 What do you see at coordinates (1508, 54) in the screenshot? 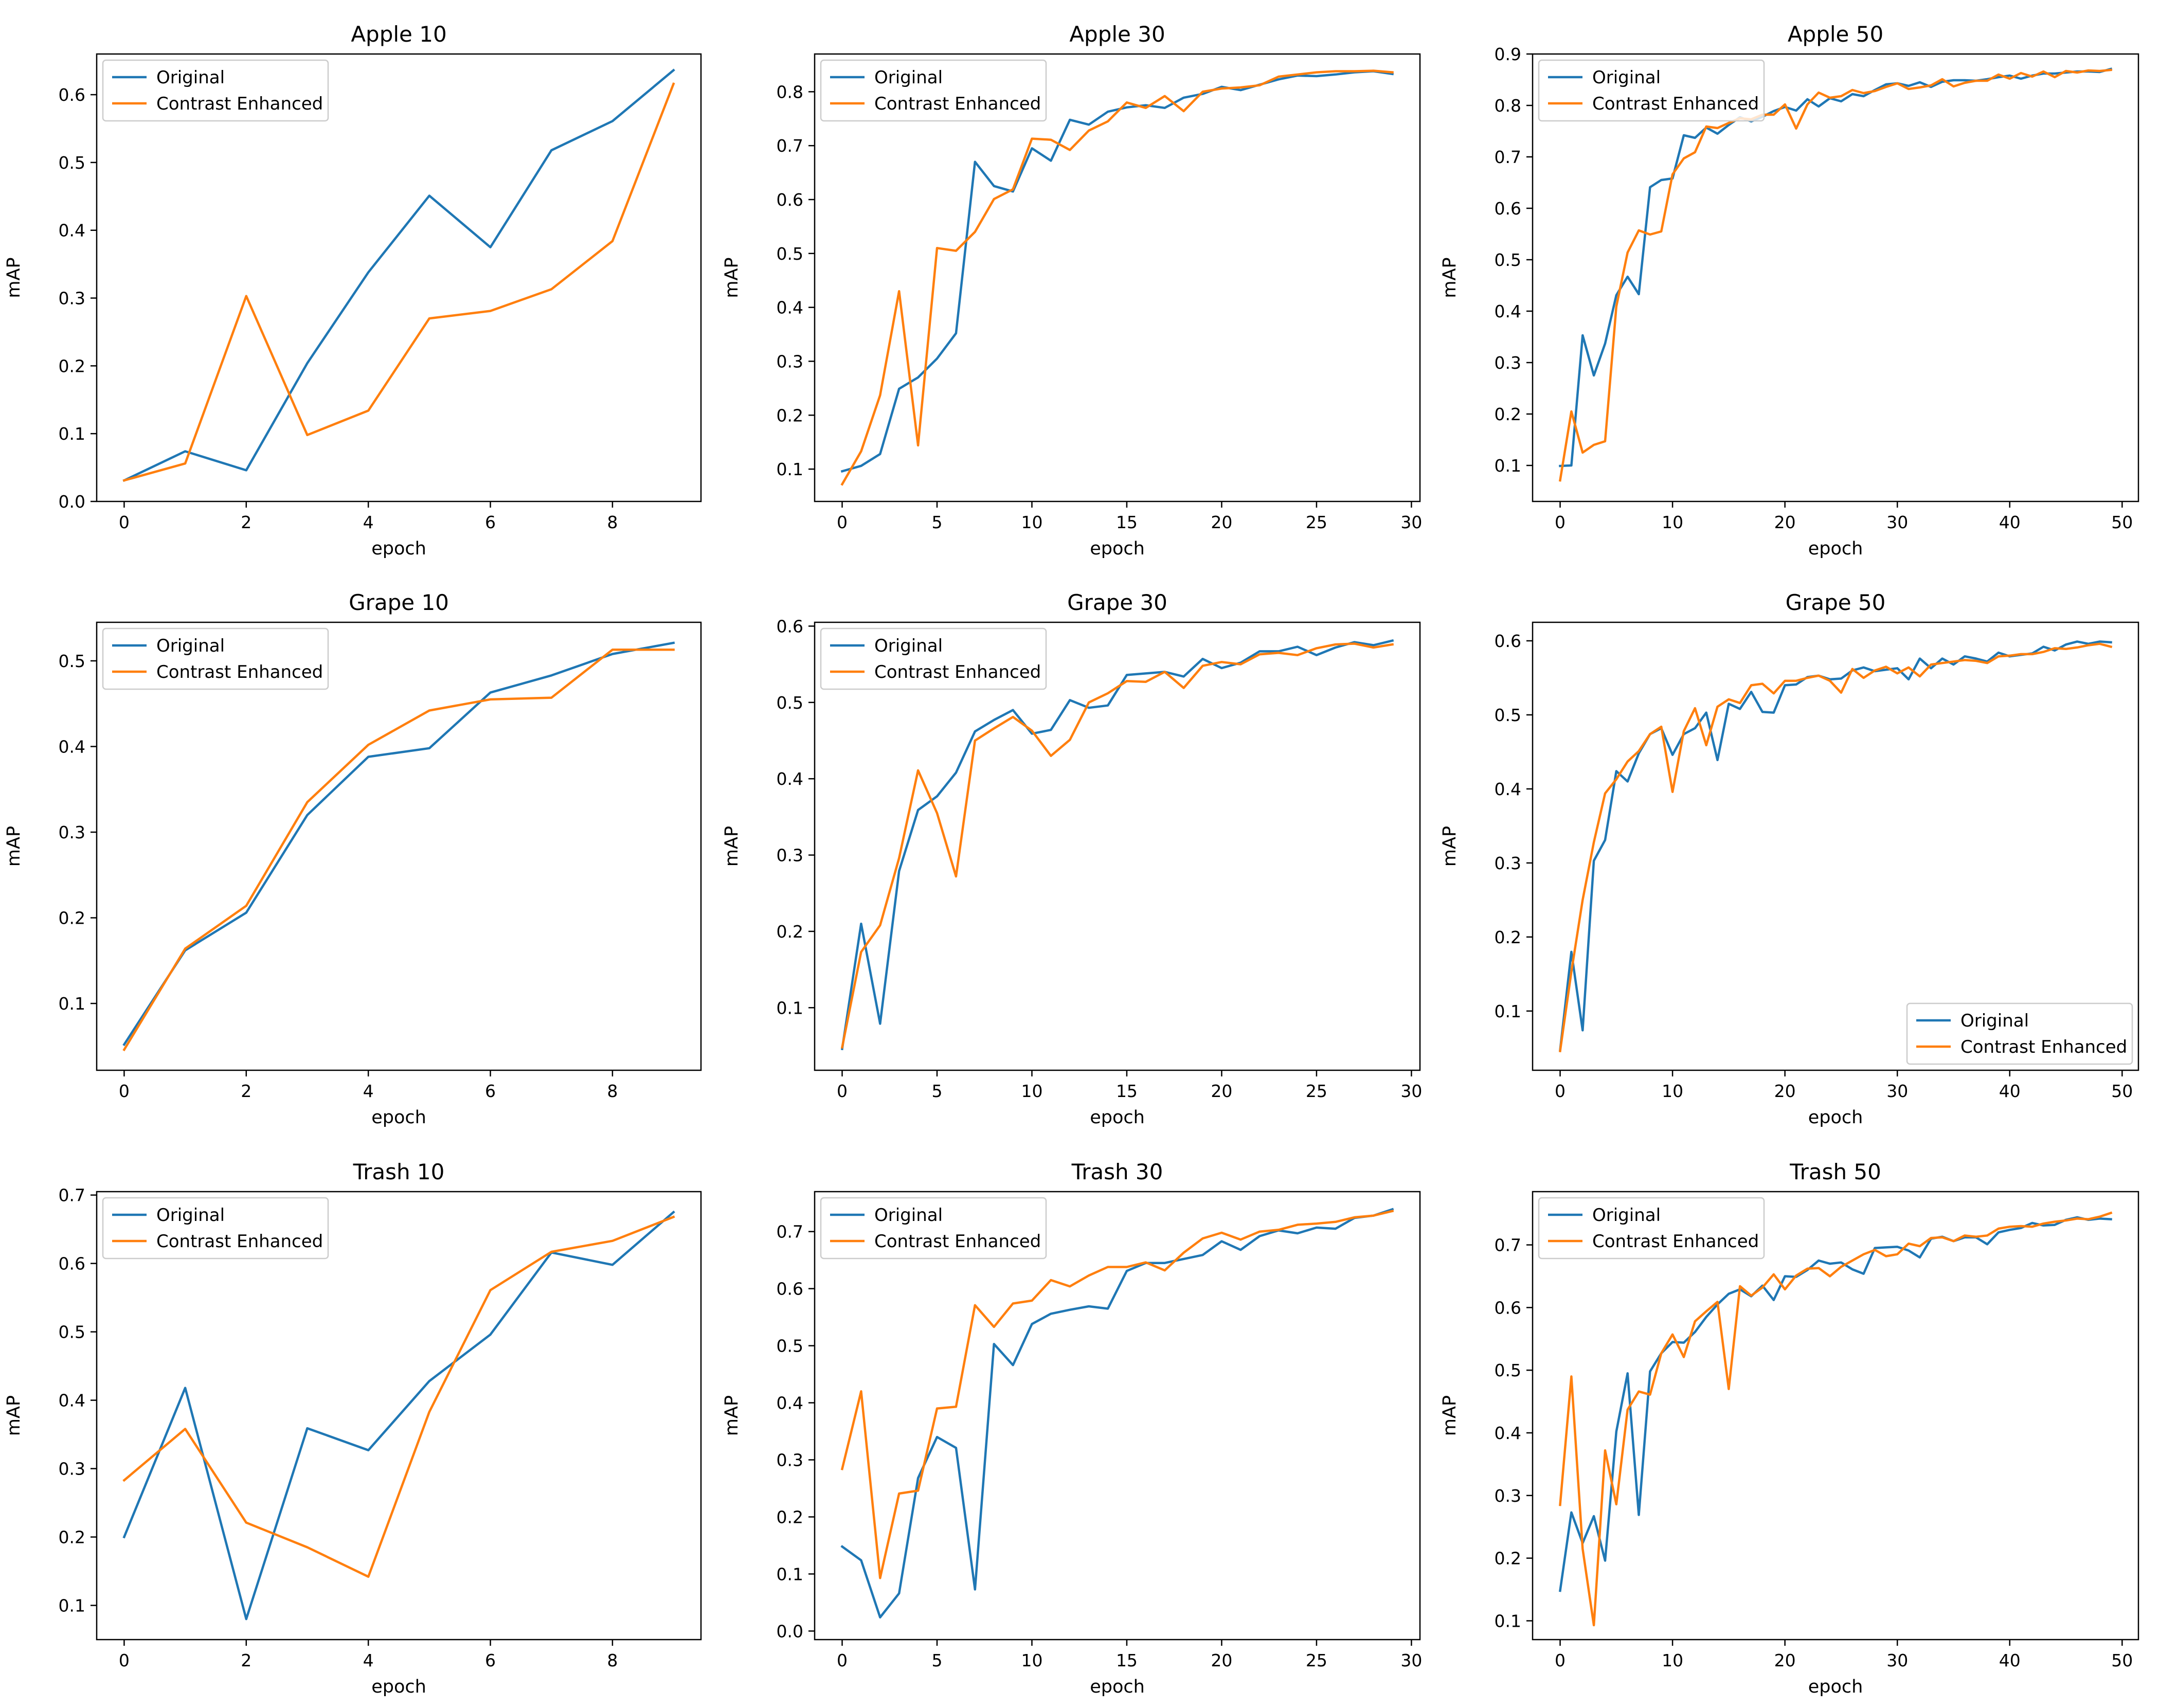
I see `y-tick-label: 0.9` at bounding box center [1508, 54].